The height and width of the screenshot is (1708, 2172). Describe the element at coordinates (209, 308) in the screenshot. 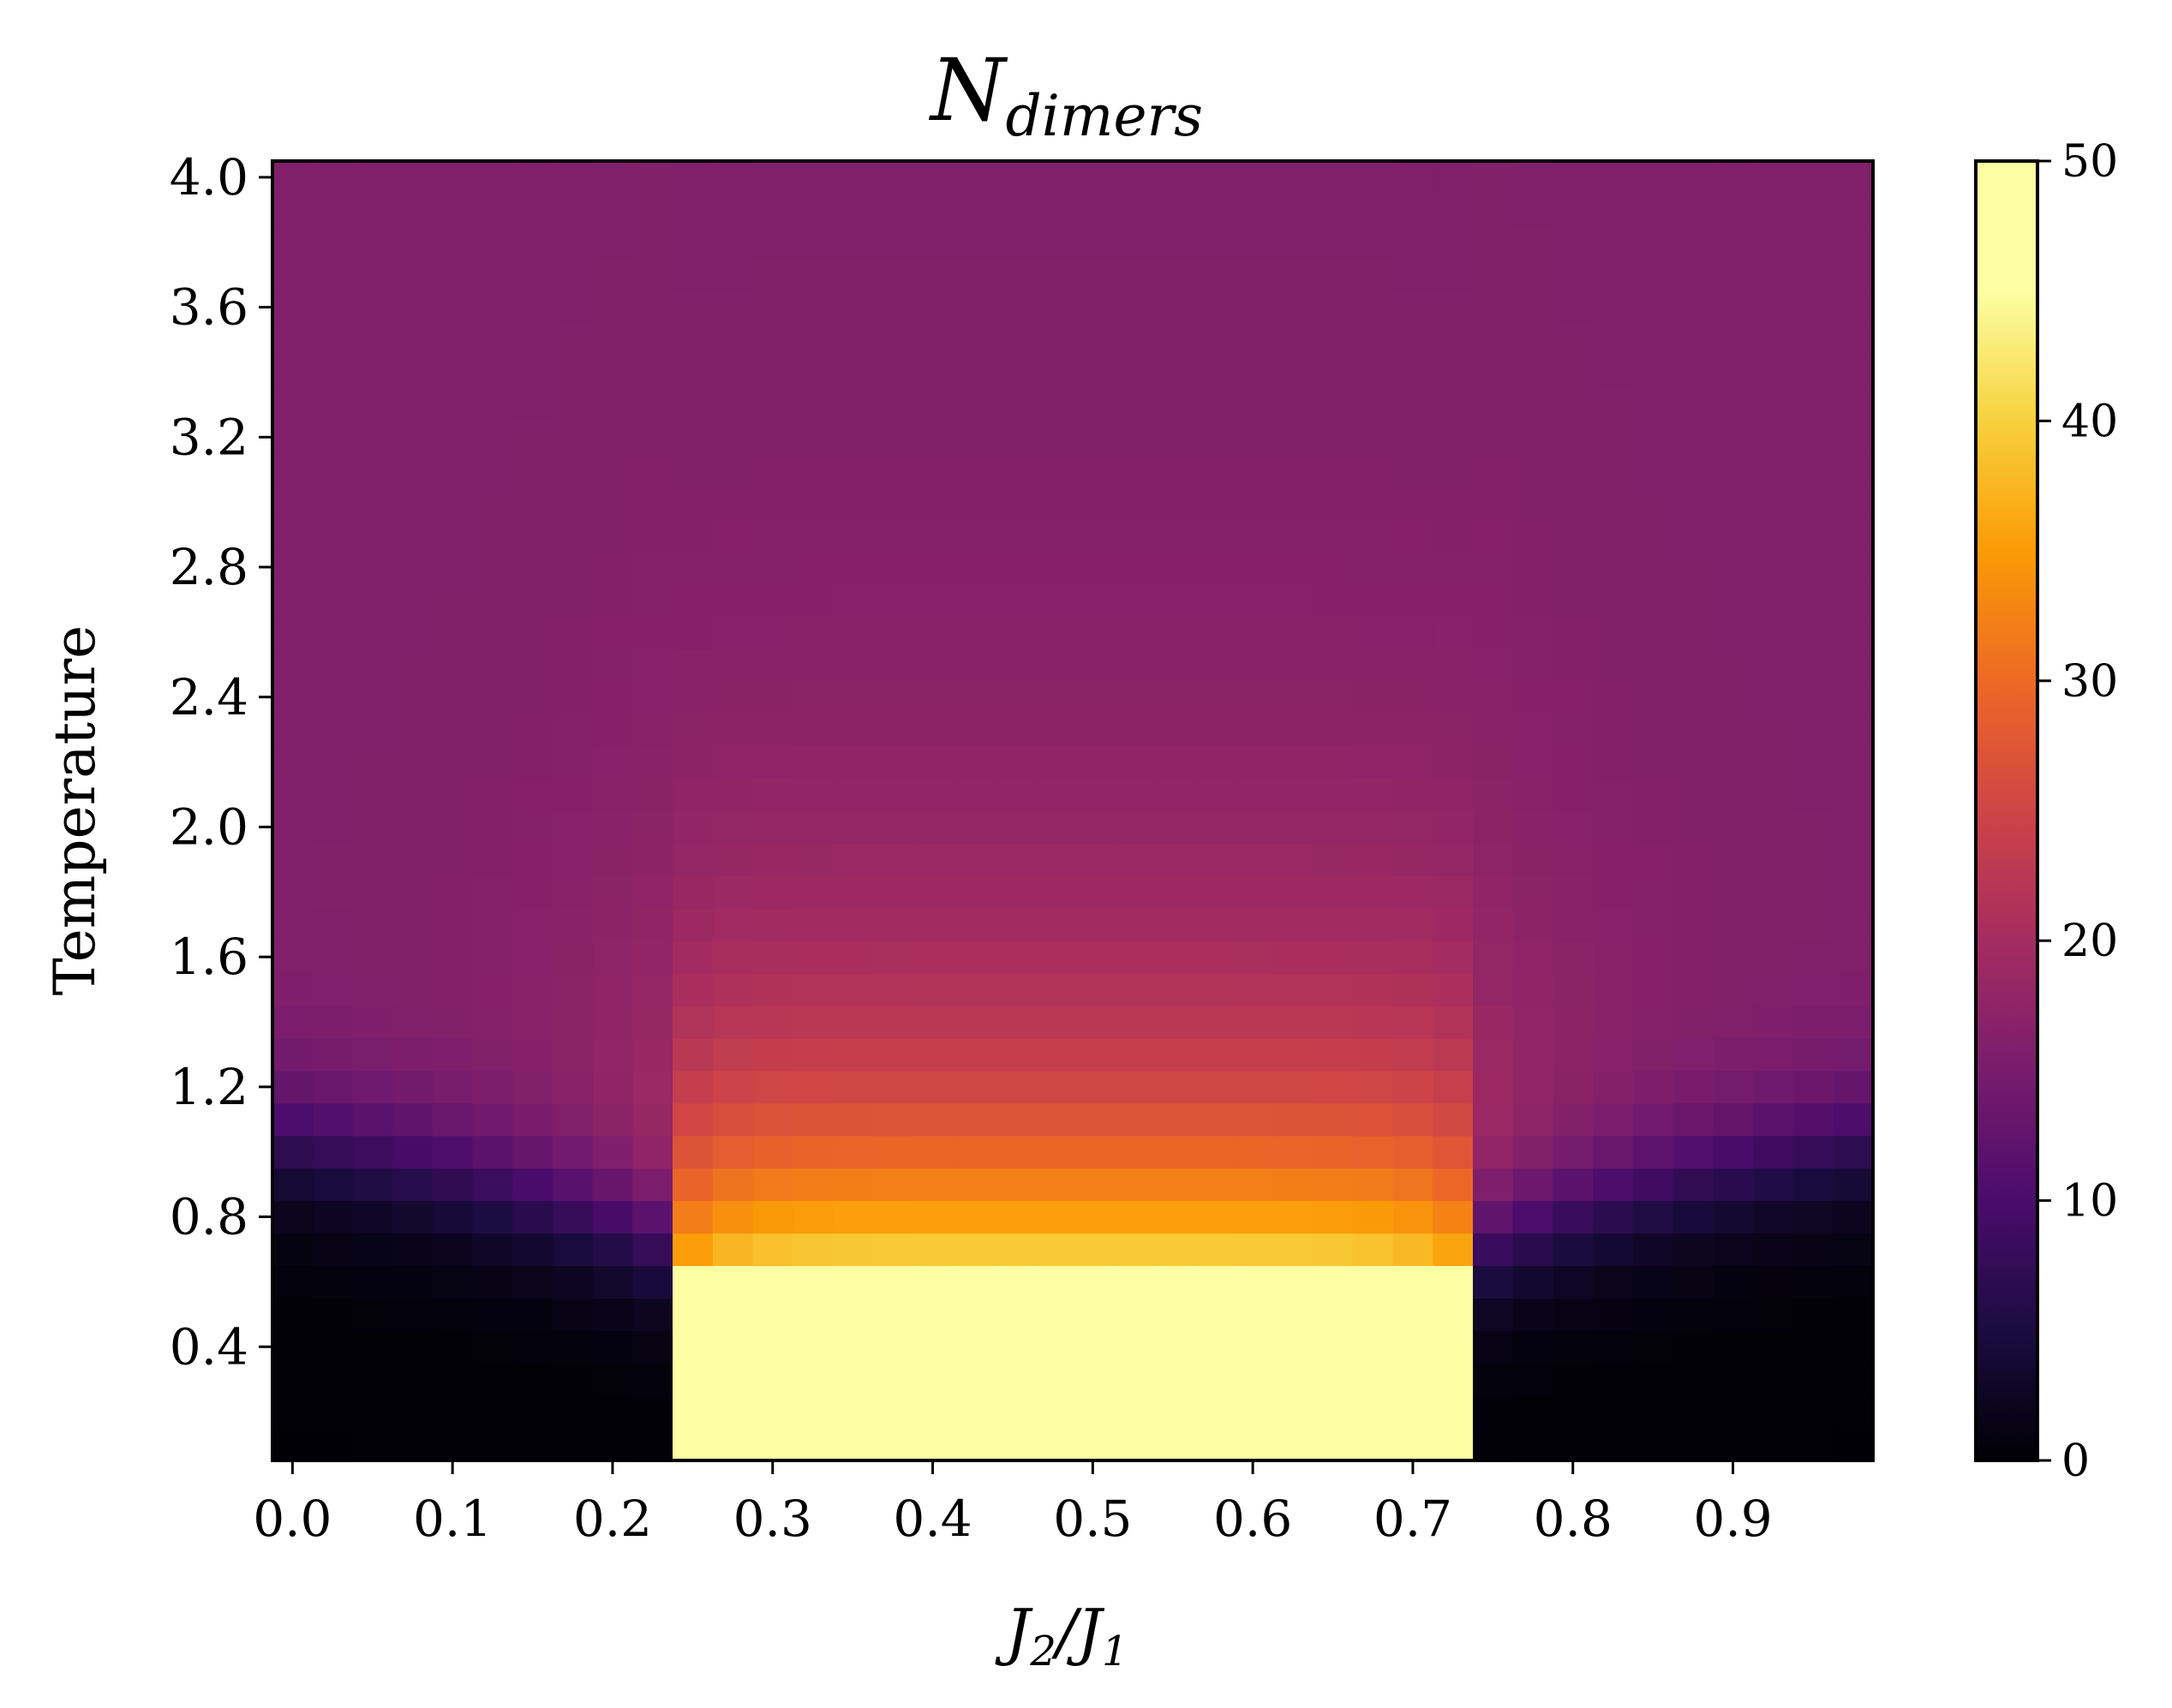

I see `y-tick-label: 3.6` at that location.